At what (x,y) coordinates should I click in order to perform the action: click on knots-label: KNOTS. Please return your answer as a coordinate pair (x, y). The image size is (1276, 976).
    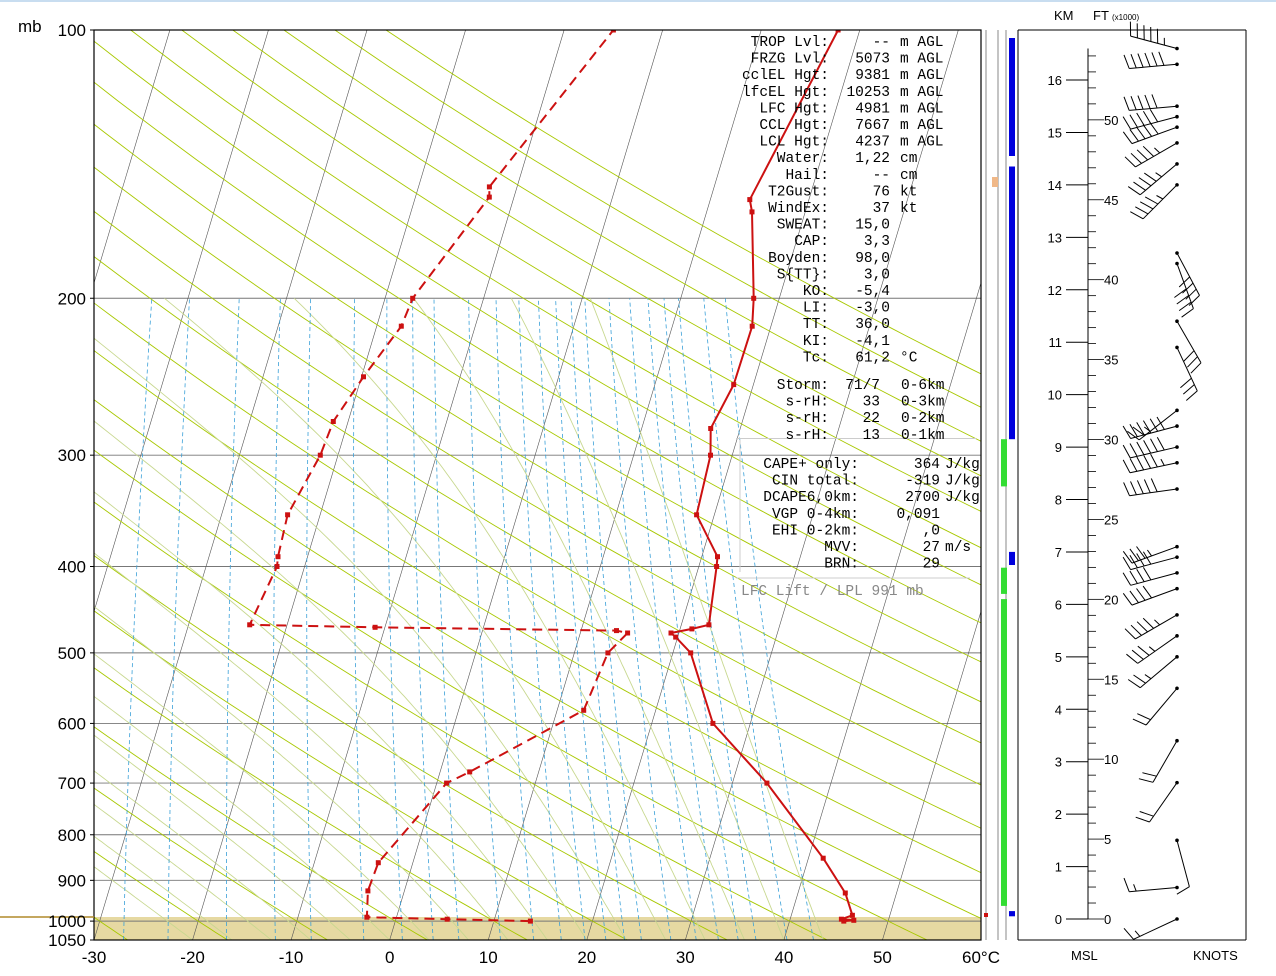
    Looking at the image, I should click on (1215, 955).